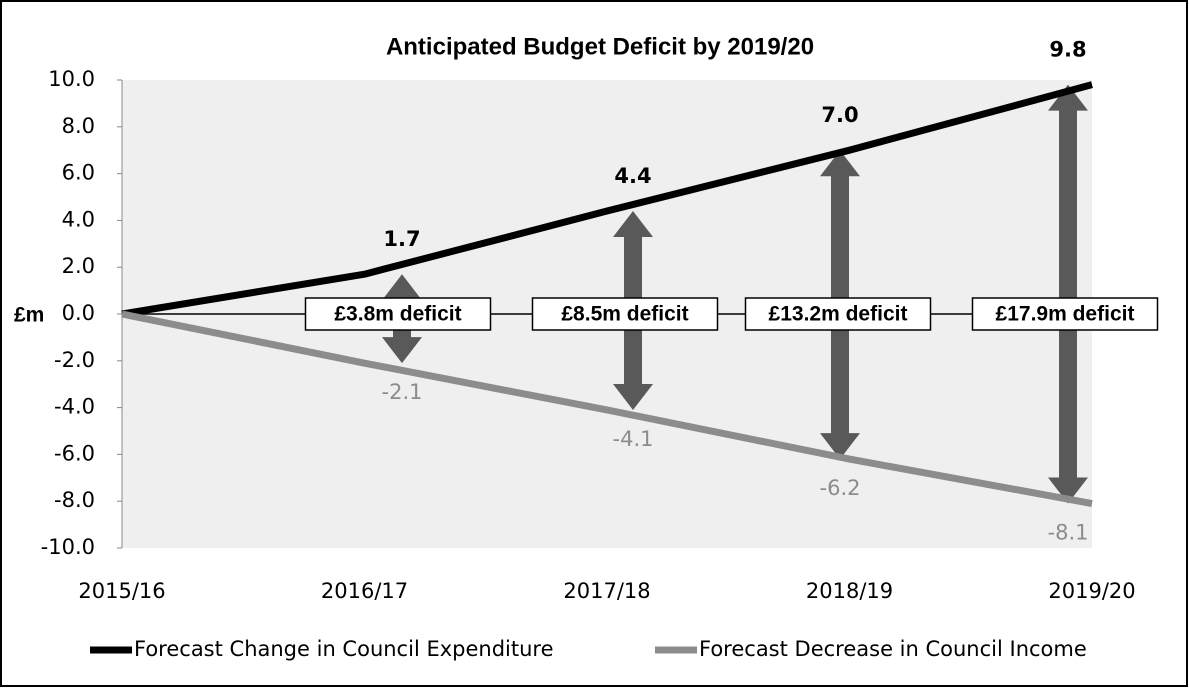 This screenshot has width=1189, height=692. Describe the element at coordinates (364, 591) in the screenshot. I see `x-tick-label: 2016/17` at that location.